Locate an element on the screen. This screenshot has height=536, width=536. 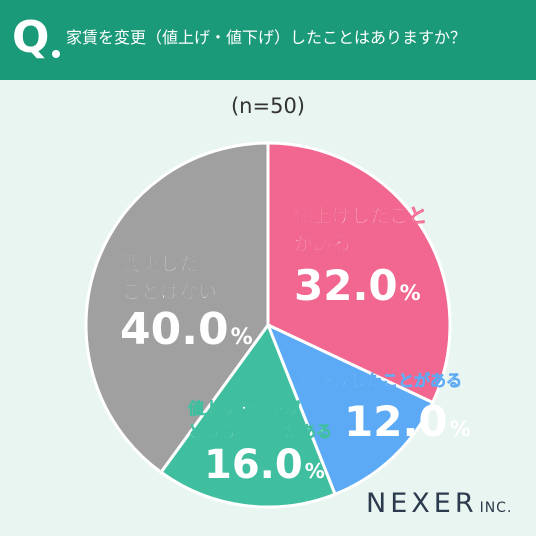
slice-unit-1: % is located at coordinates (410, 293).